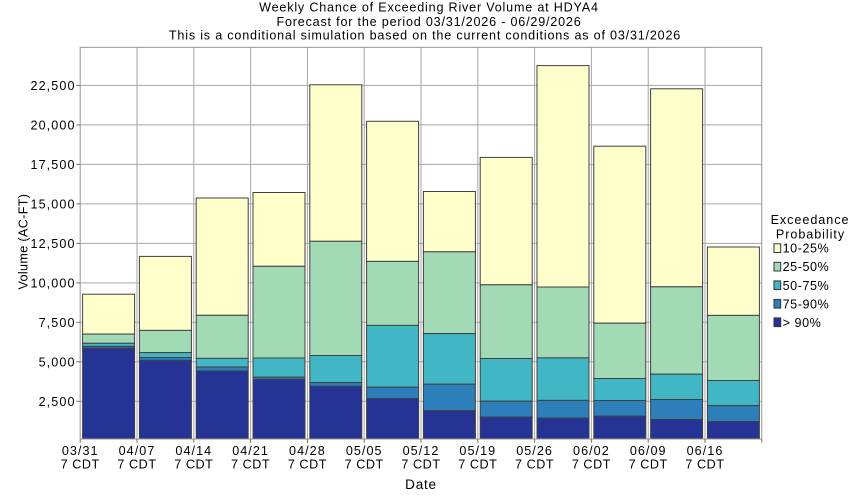 The image size is (850, 500). What do you see at coordinates (307, 451) in the screenshot?
I see `svg-text: 04/28` at bounding box center [307, 451].